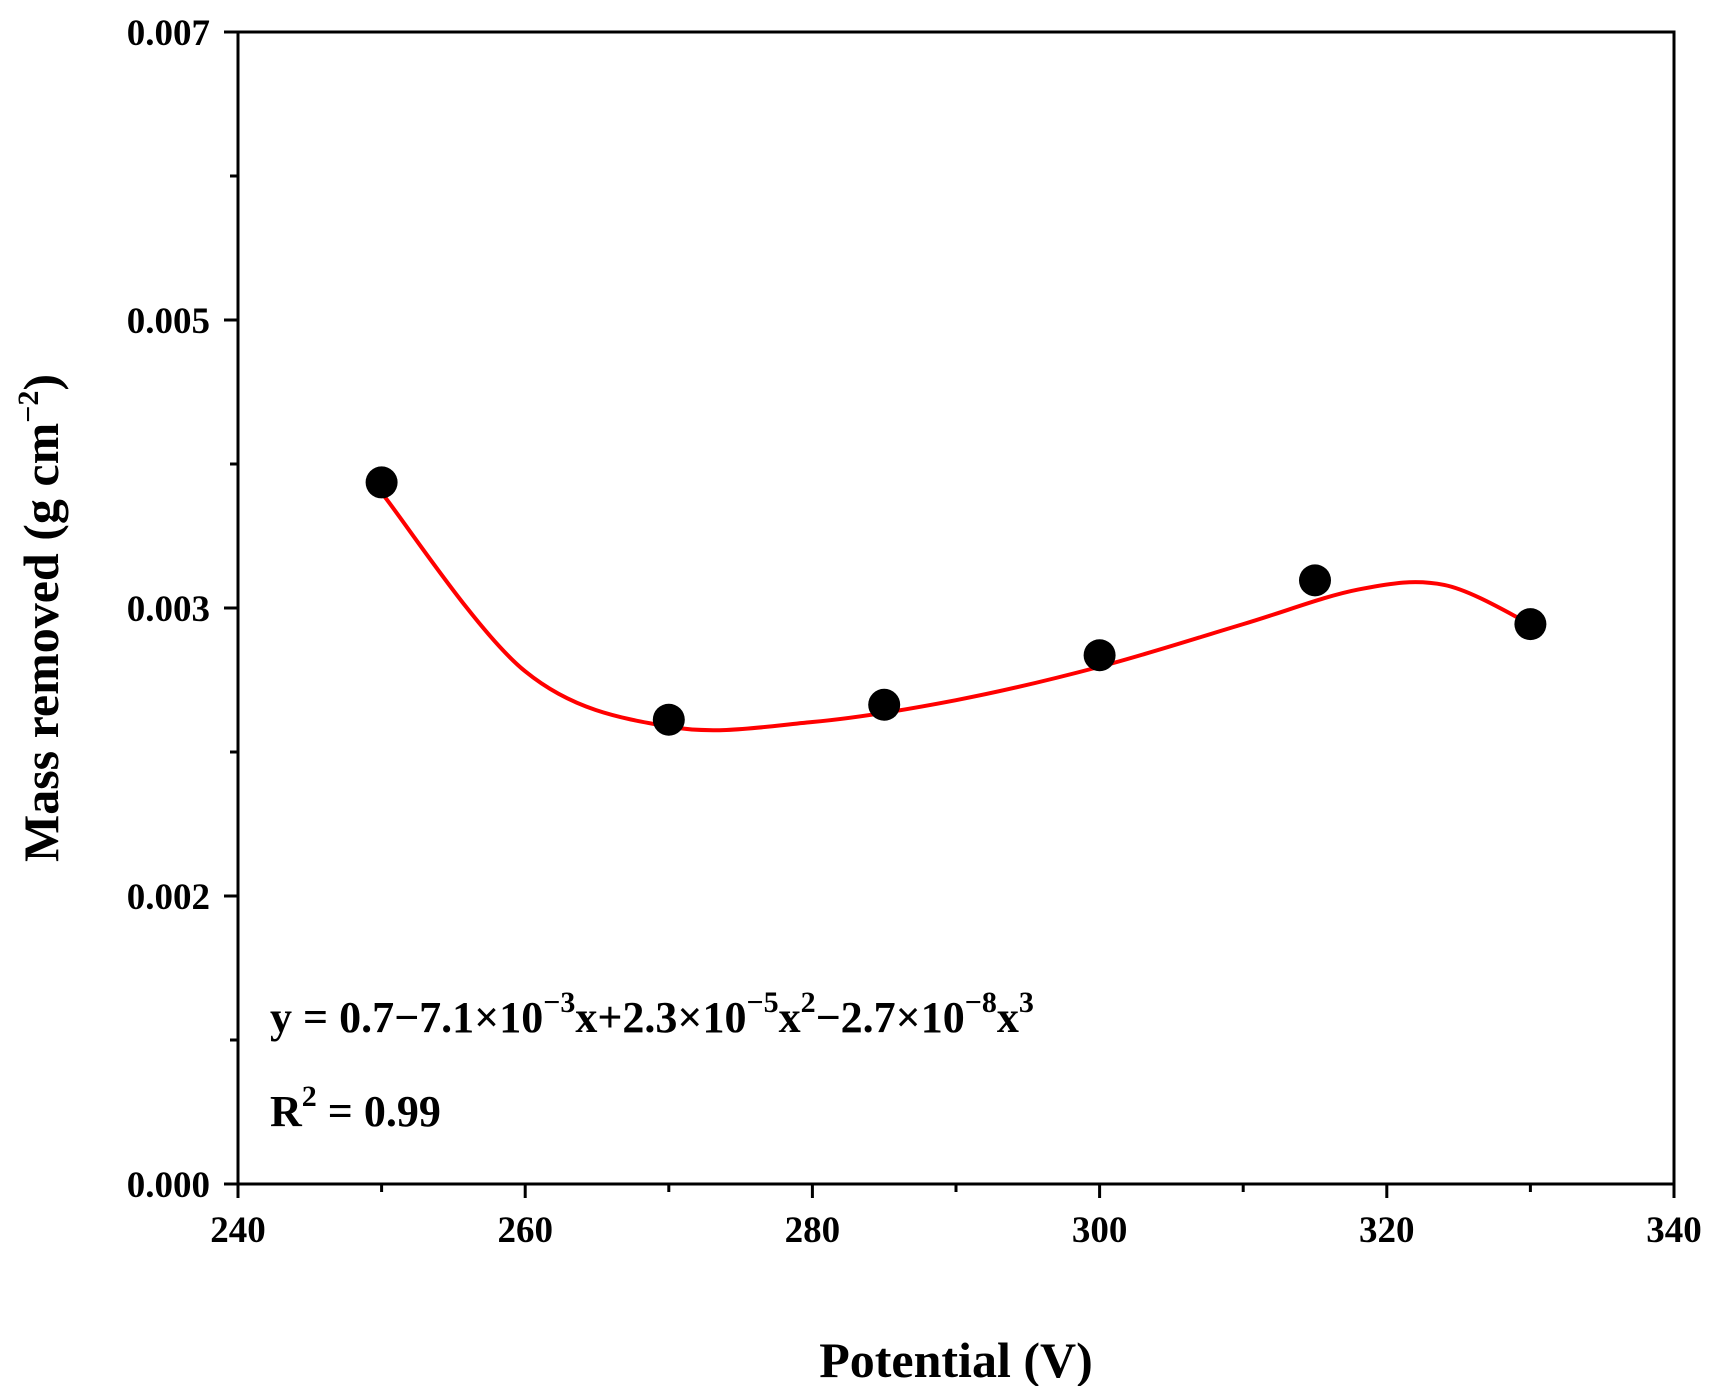 This screenshot has width=1713, height=1386. I want to click on data-points-layer, so click(956, 601).